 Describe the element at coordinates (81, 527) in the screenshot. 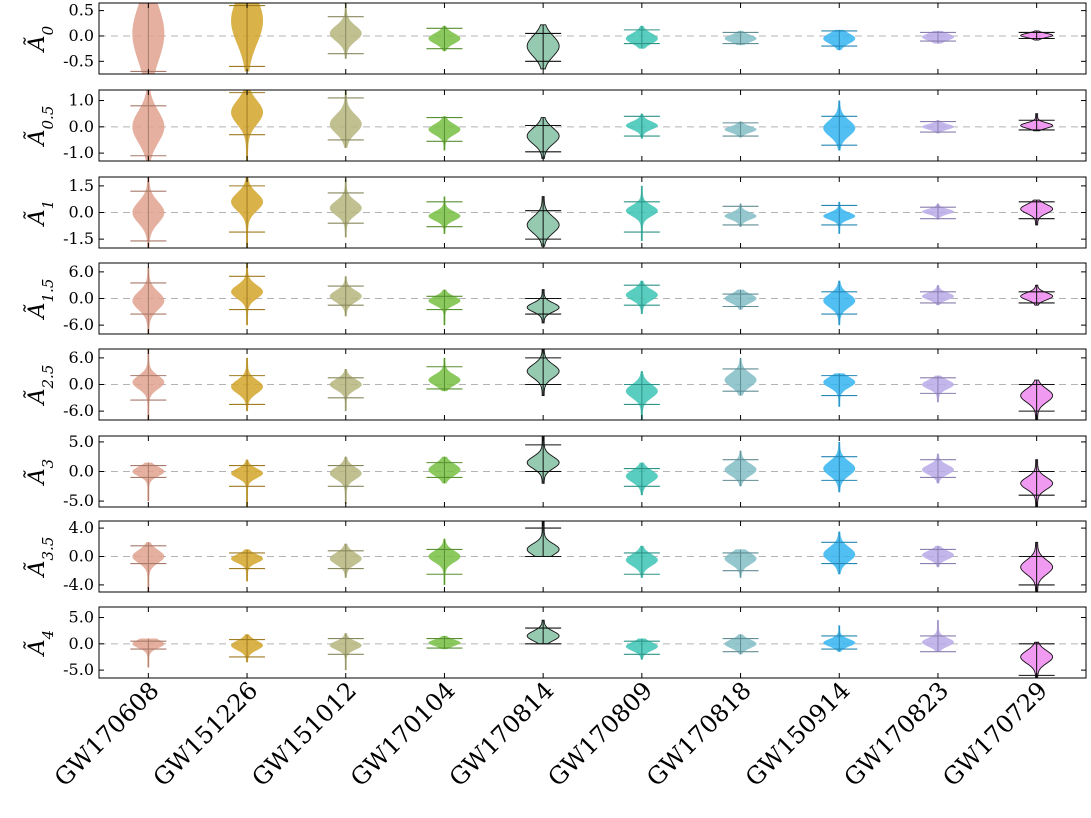

I see `ytick-label: 4.0` at that location.